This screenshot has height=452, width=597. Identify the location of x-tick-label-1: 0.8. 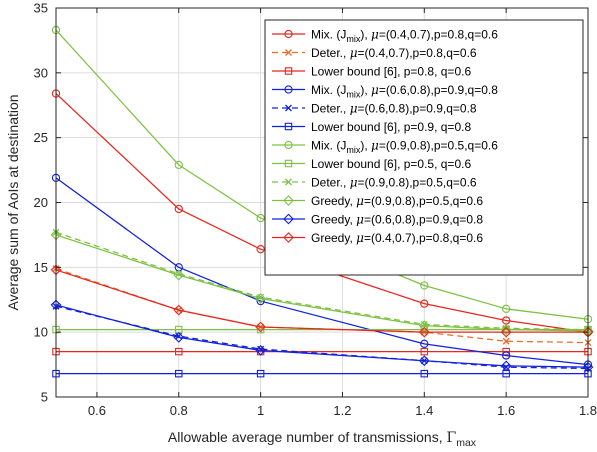
(179, 410).